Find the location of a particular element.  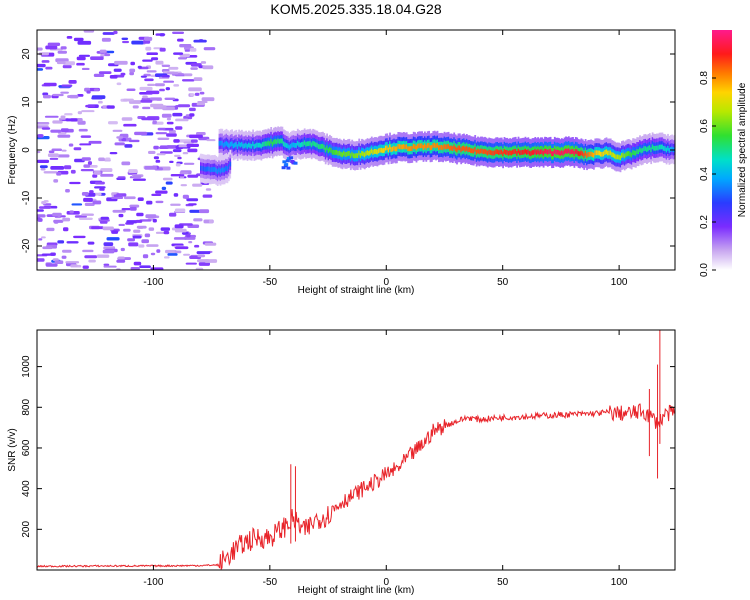

x-tick-label: -100 is located at coordinates (153, 582).